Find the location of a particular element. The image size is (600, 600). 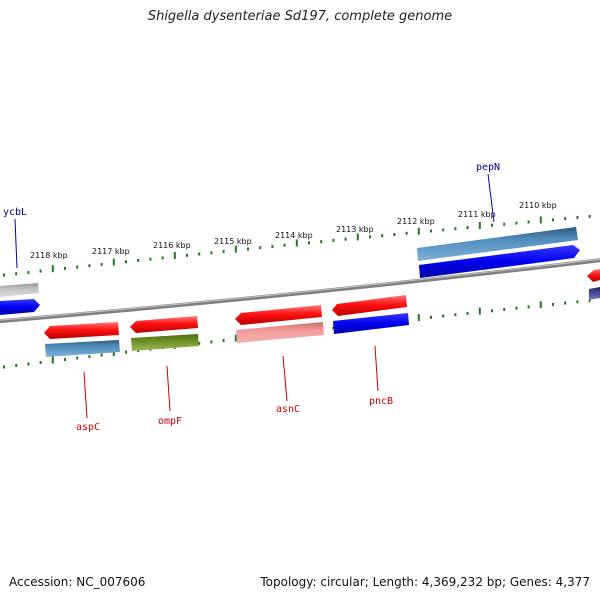

gene-label-pepN: pepN is located at coordinates (488, 167).